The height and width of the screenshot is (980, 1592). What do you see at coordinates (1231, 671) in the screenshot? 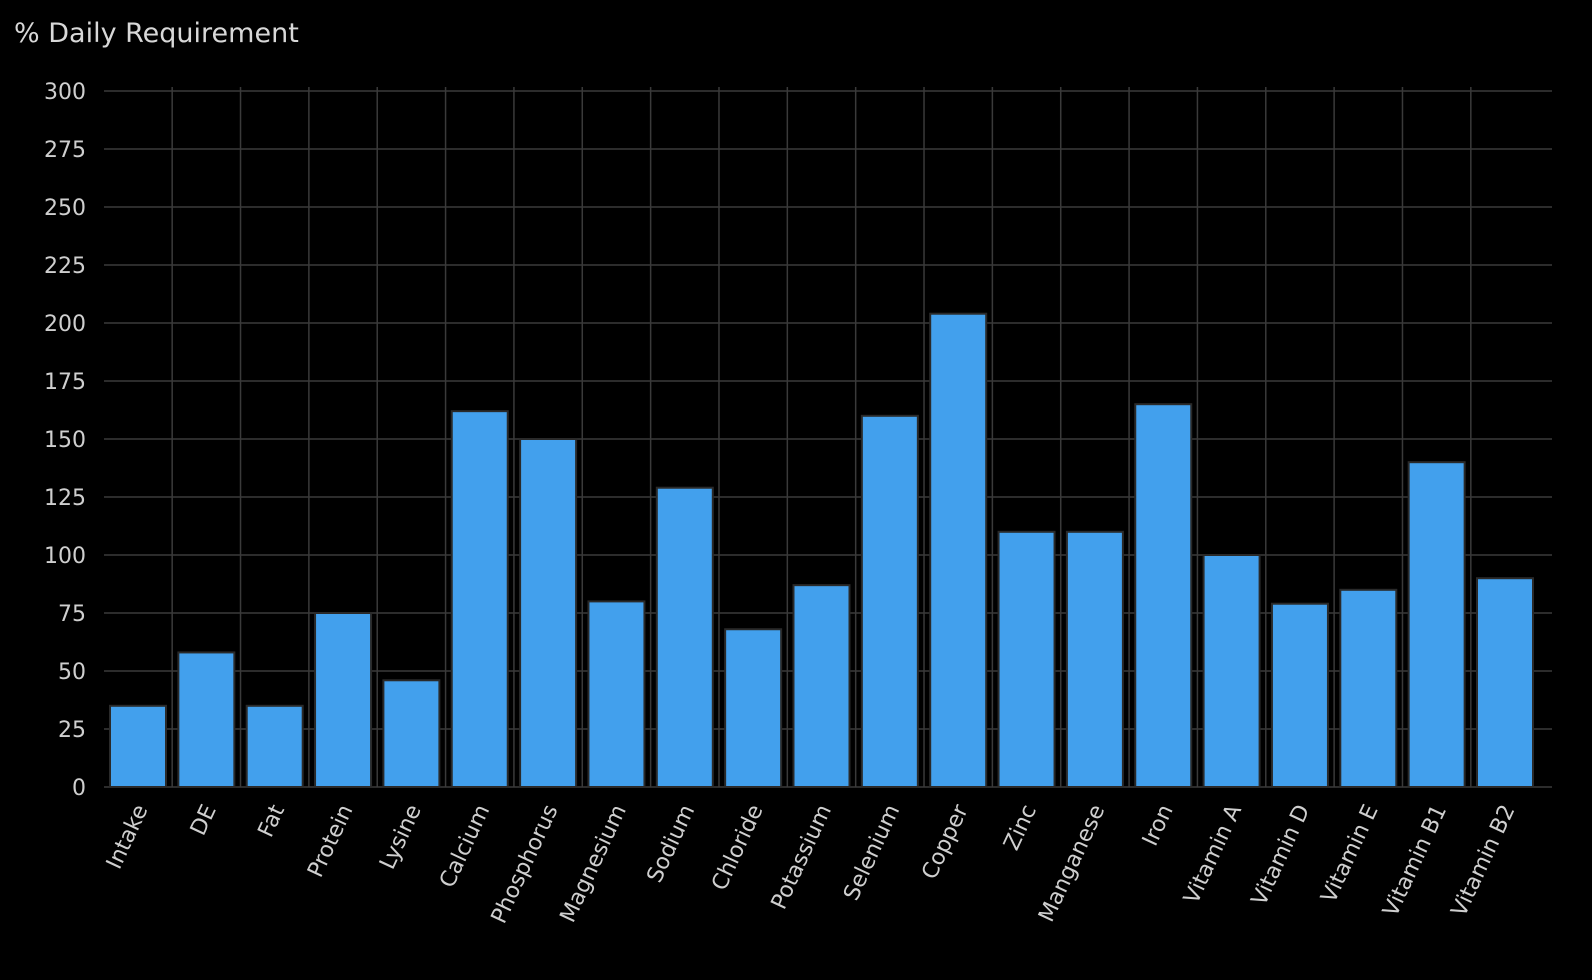
I see `bar-vitamin-a` at bounding box center [1231, 671].